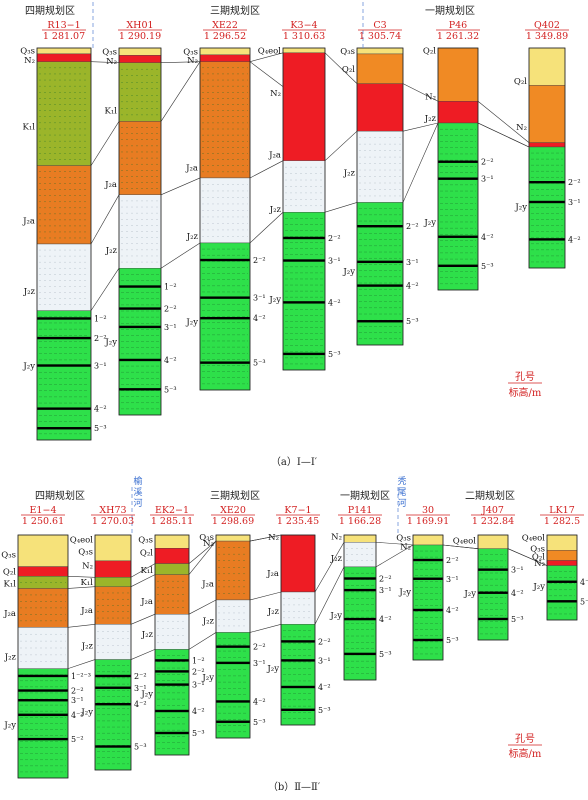 The width and height of the screenshot is (588, 800). What do you see at coordinates (574, 239) in the screenshot?
I see `coal-seam-label-a-6-2: 4⁻²` at bounding box center [574, 239].